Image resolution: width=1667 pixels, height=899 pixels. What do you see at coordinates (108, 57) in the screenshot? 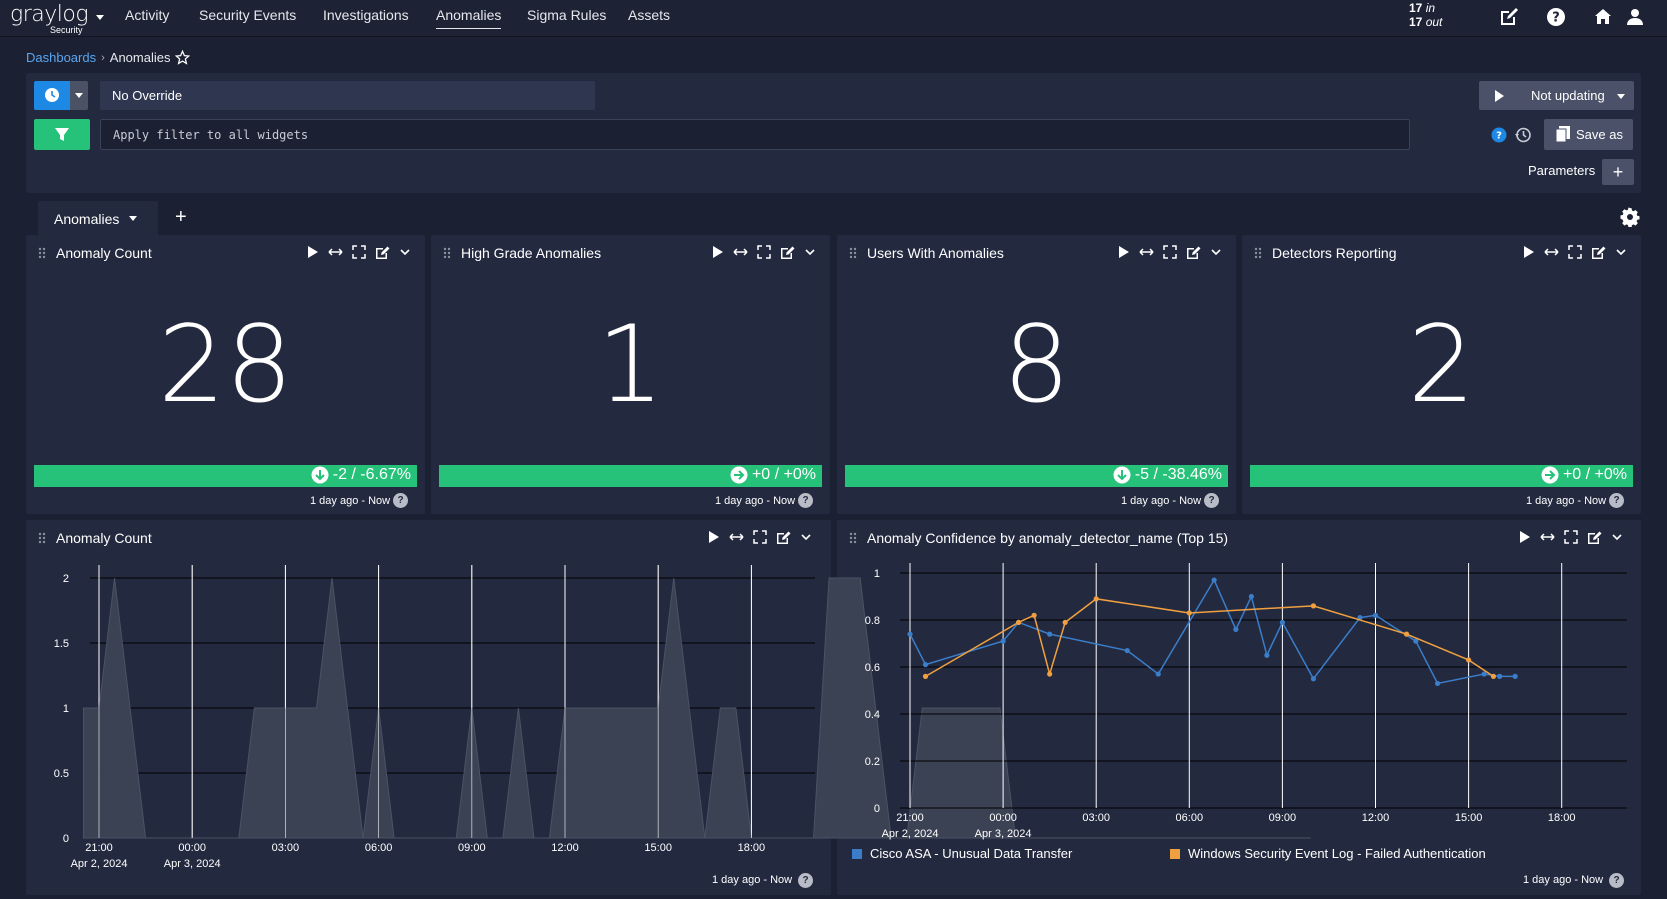
I see `breadcrumb: Dashboards › Anomalies` at bounding box center [108, 57].